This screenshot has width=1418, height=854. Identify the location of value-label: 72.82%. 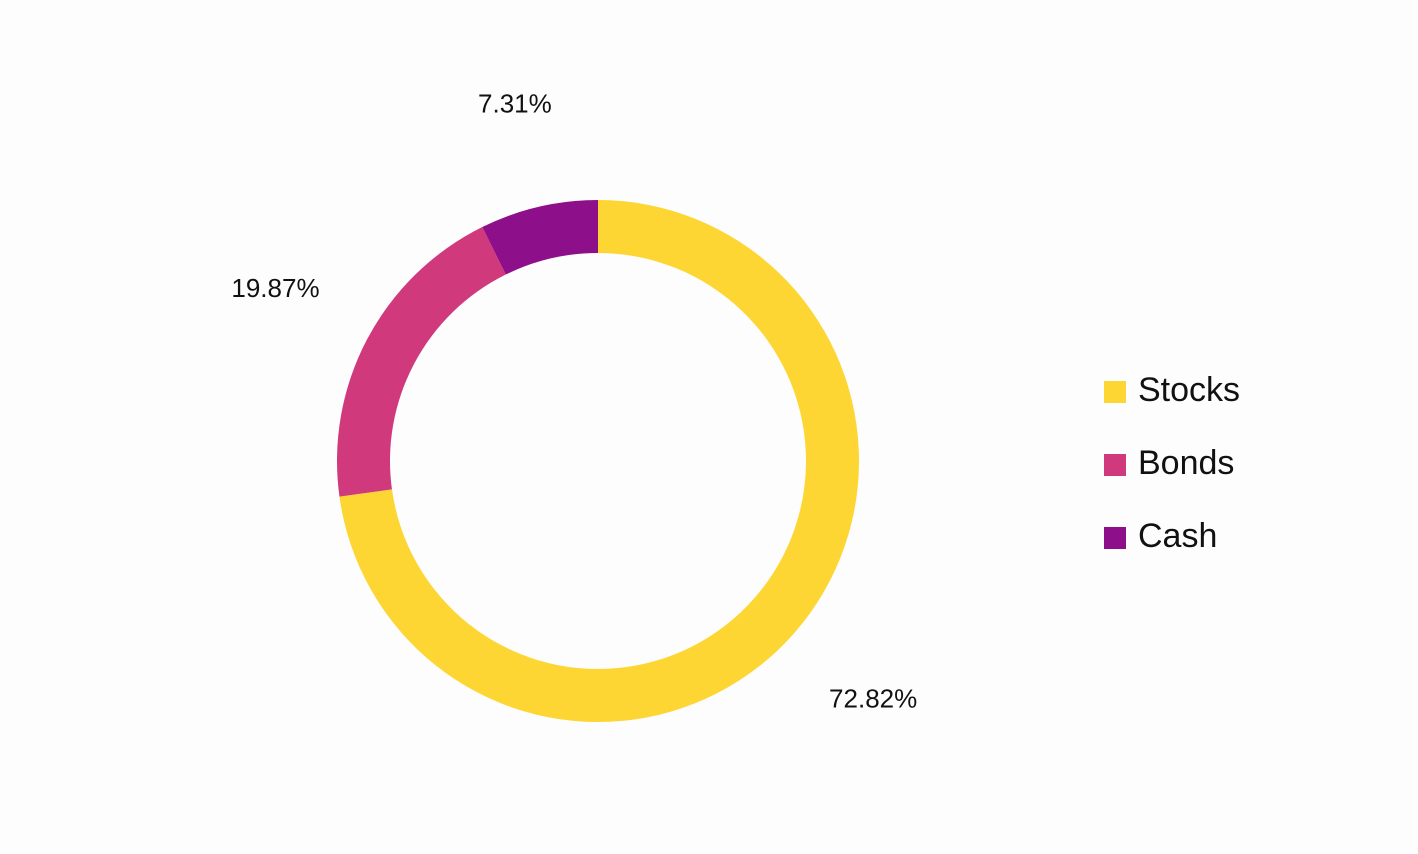
(873, 699).